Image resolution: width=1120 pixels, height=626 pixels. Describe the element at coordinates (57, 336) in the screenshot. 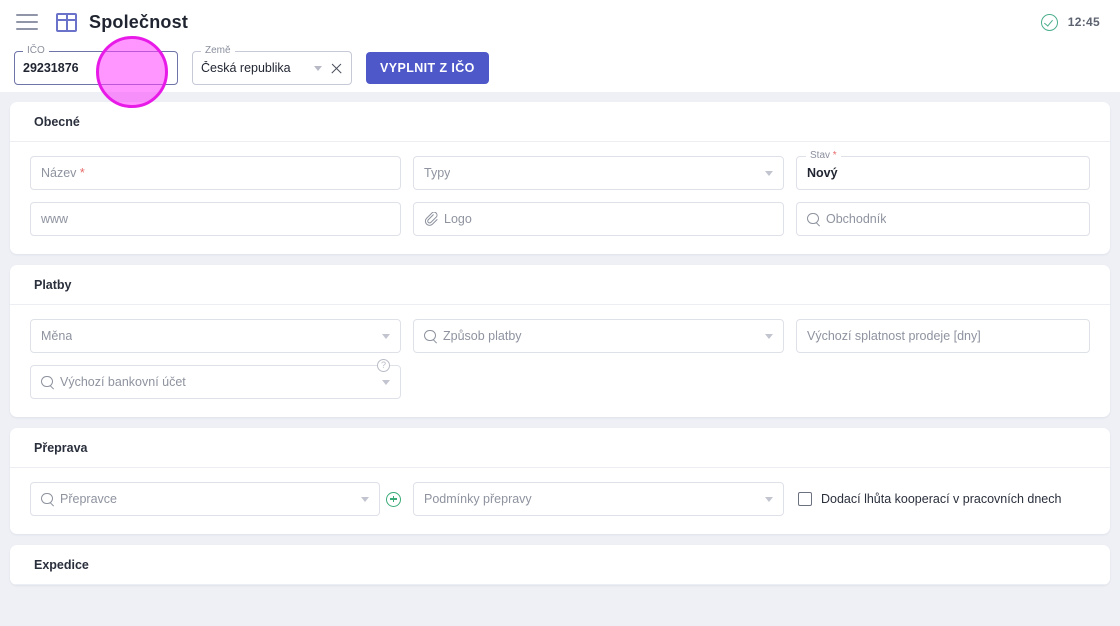

I see `mena-placeholder: Měna` at that location.